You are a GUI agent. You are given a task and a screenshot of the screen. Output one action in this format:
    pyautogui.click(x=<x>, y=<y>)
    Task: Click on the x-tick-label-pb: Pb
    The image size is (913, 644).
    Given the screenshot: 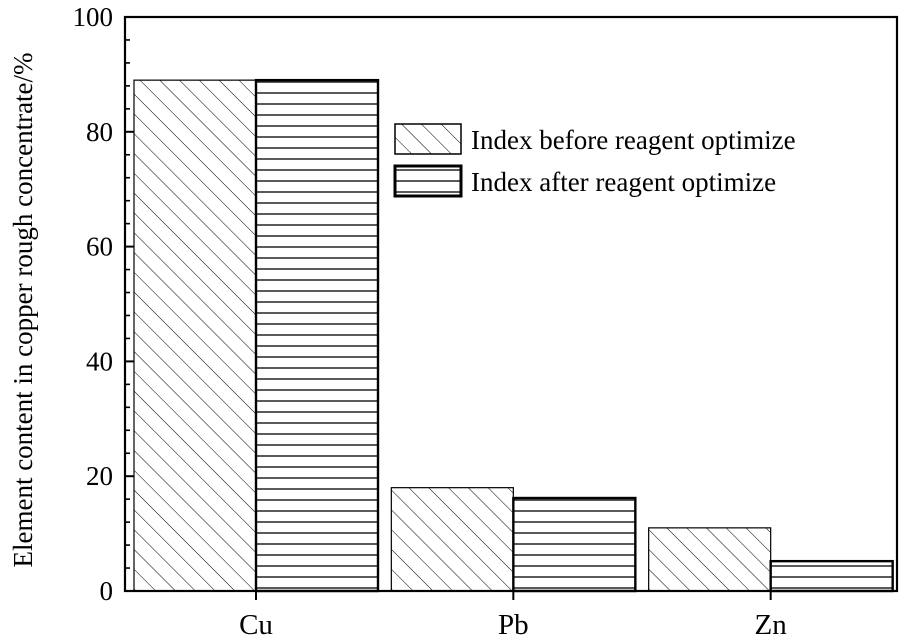 What is the action you would take?
    pyautogui.click(x=513, y=625)
    